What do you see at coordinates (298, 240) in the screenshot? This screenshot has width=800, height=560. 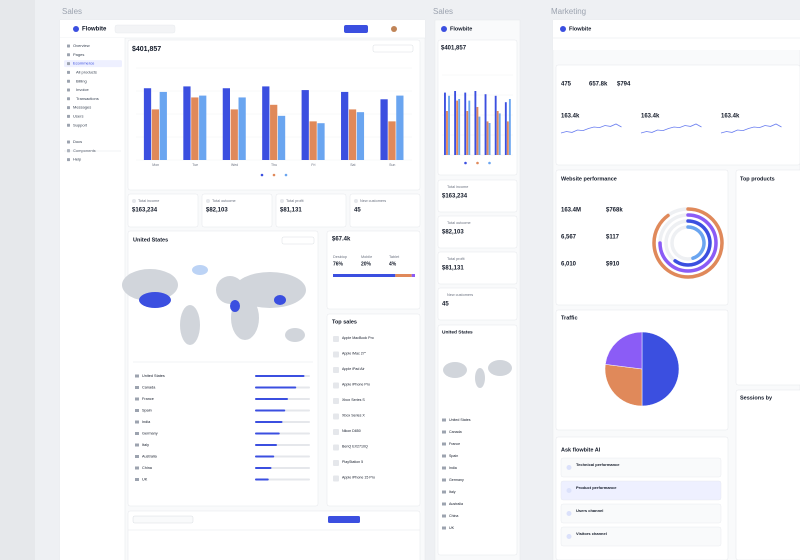 I see `report-button` at bounding box center [298, 240].